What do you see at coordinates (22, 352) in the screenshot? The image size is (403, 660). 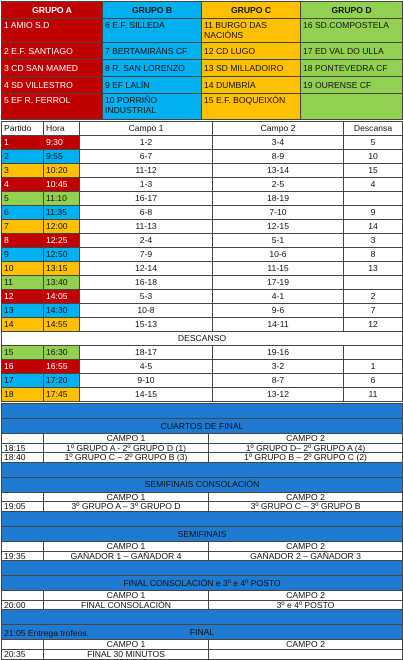 I see `match-number: 15` at bounding box center [22, 352].